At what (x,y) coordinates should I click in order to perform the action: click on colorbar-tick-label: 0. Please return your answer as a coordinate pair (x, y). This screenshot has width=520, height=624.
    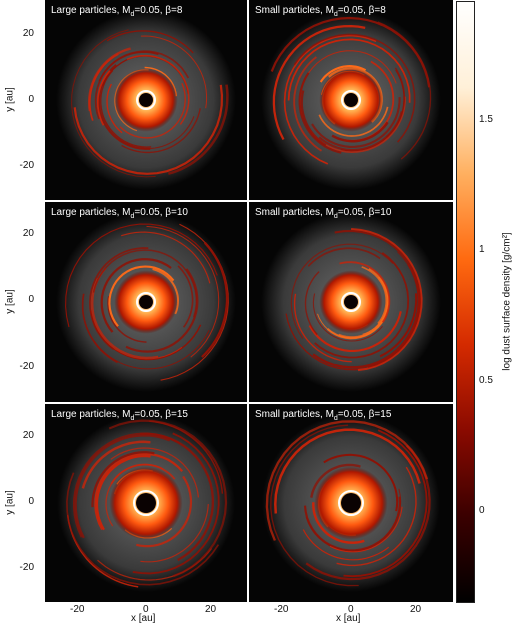
    Looking at the image, I should click on (482, 510).